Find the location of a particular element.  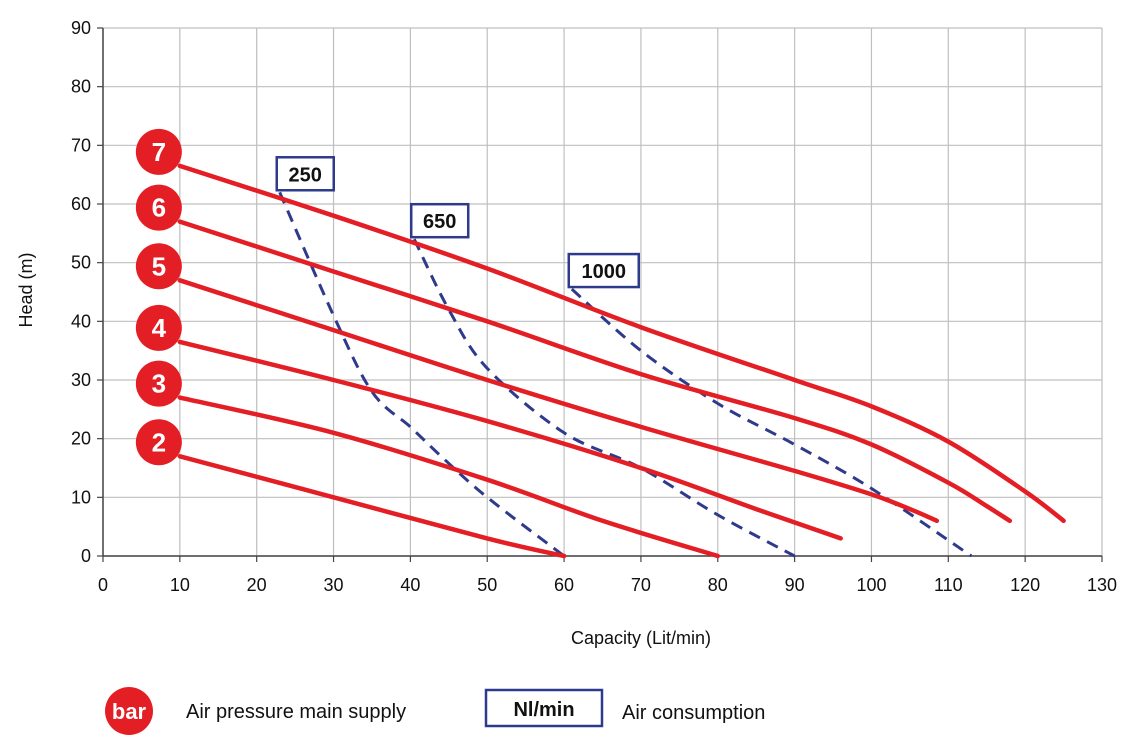

consumption-box-650: 650 is located at coordinates (439, 220).